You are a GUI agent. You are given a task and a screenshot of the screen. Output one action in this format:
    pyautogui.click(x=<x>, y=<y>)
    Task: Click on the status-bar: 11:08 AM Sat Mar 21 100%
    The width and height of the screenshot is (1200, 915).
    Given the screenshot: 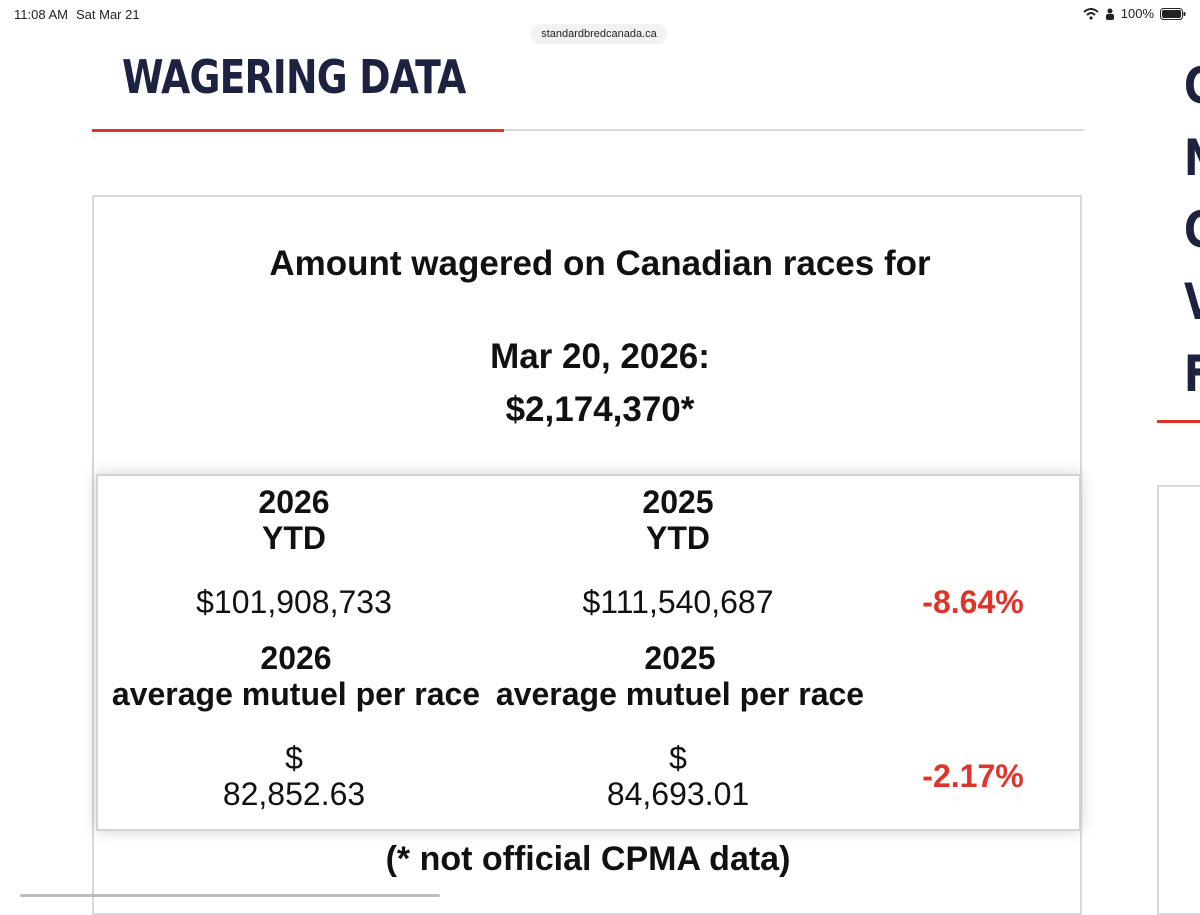 What is the action you would take?
    pyautogui.click(x=600, y=14)
    